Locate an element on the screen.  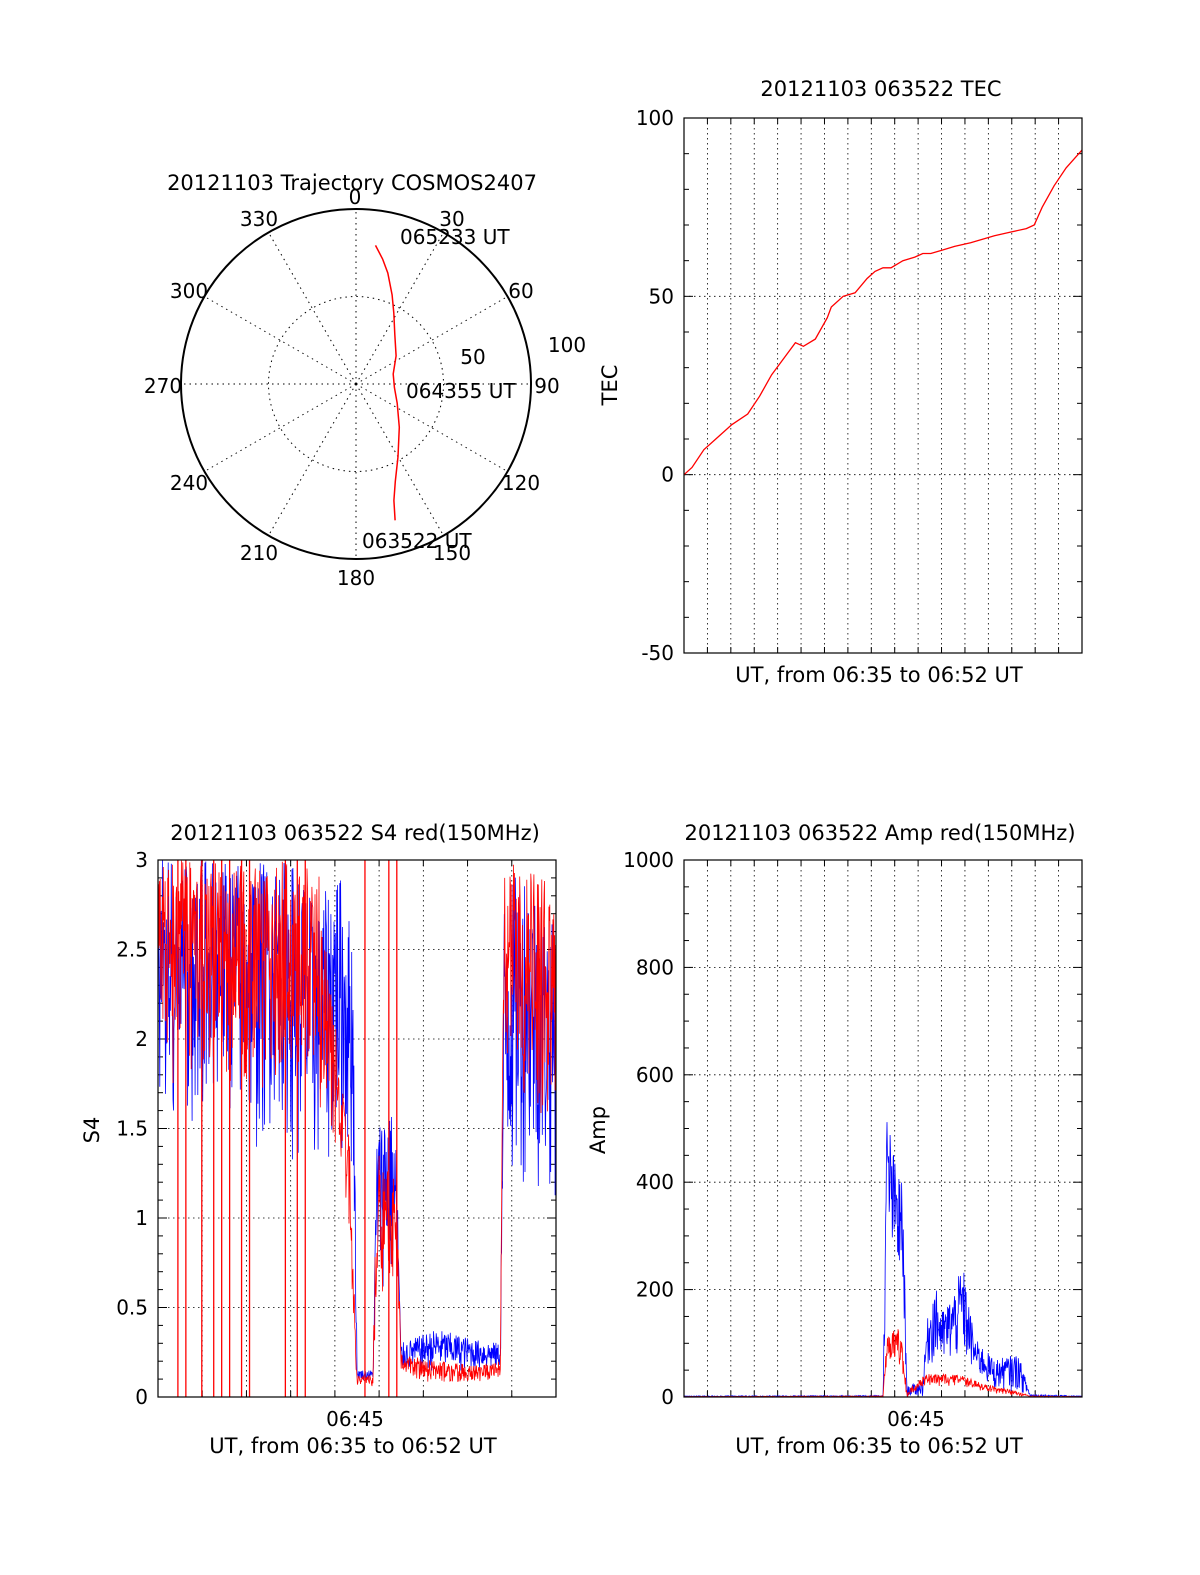
radial-label-50: 50 is located at coordinates (472, 357).